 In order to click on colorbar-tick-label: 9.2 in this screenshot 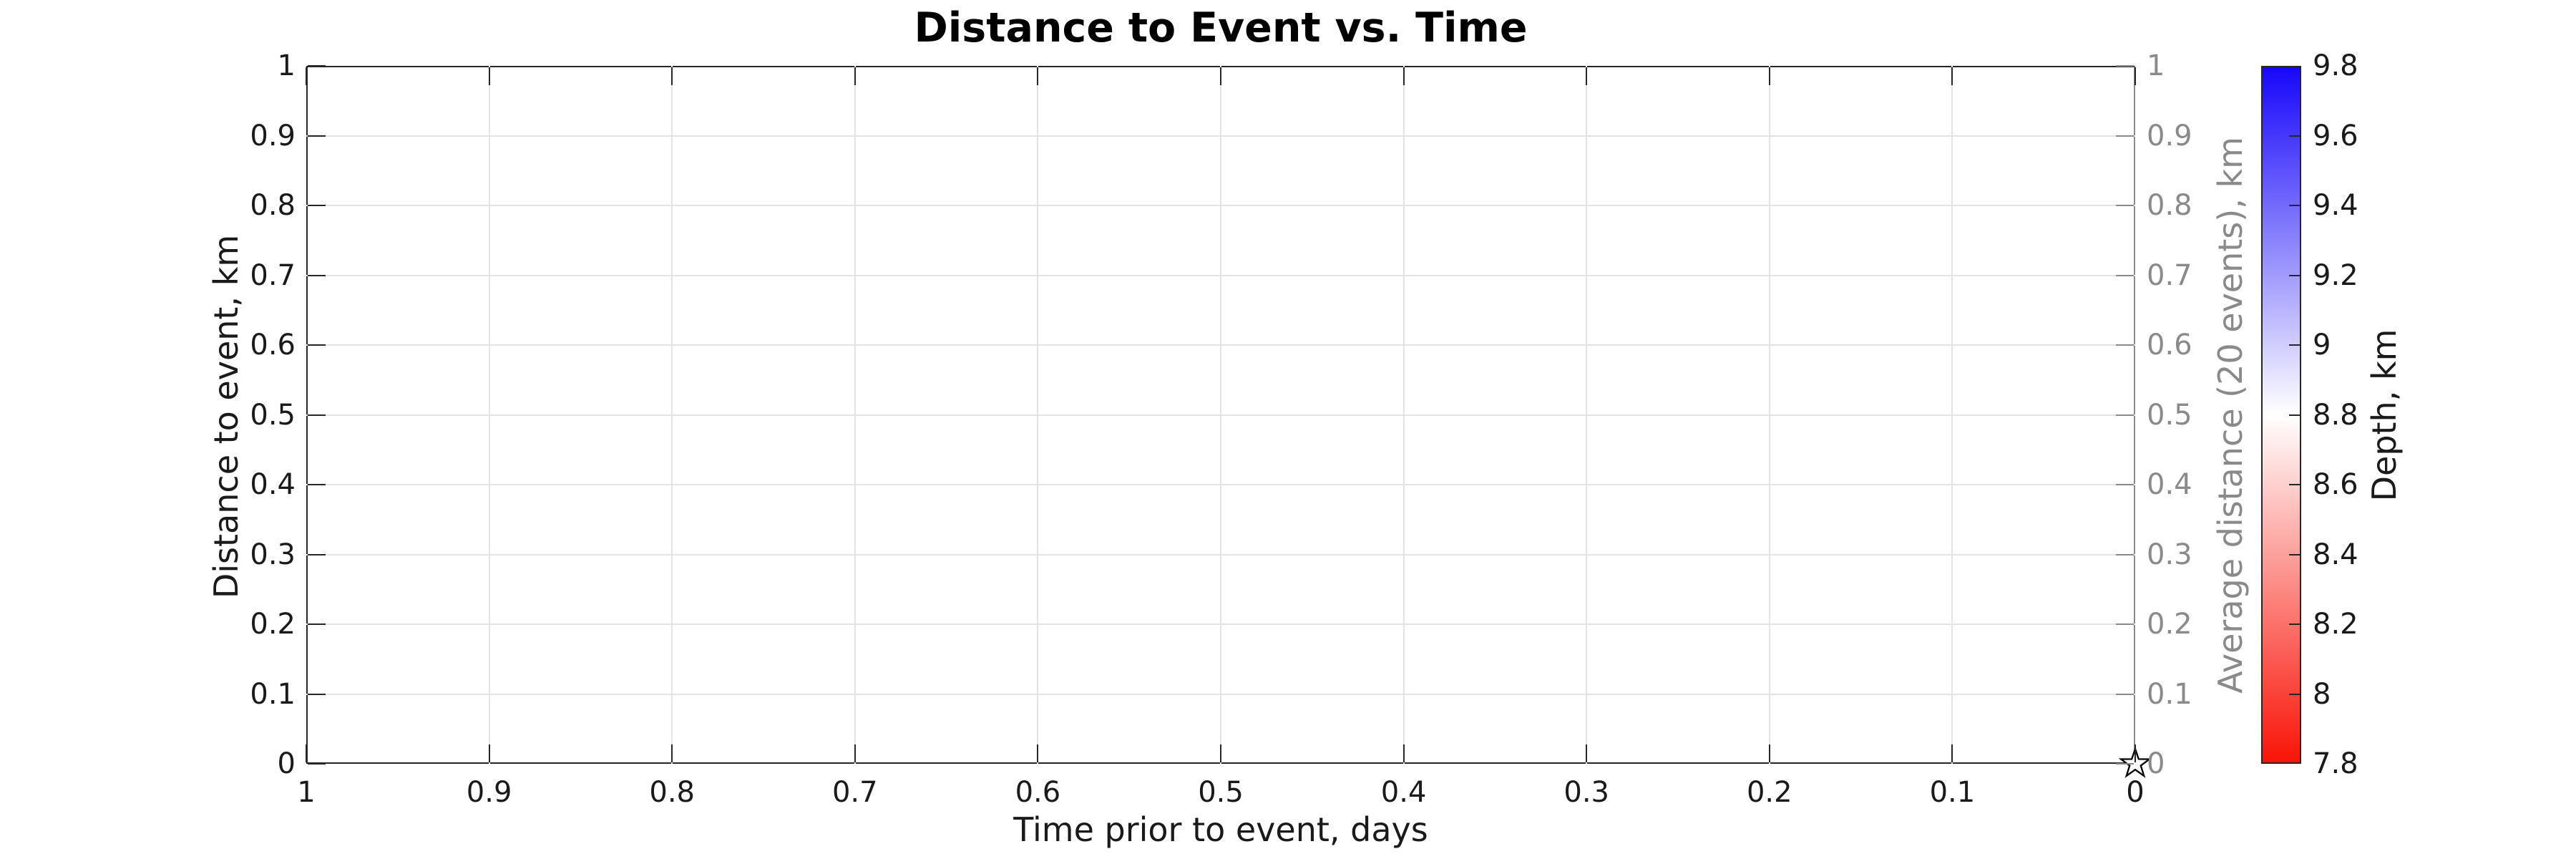, I will do `click(2335, 275)`.